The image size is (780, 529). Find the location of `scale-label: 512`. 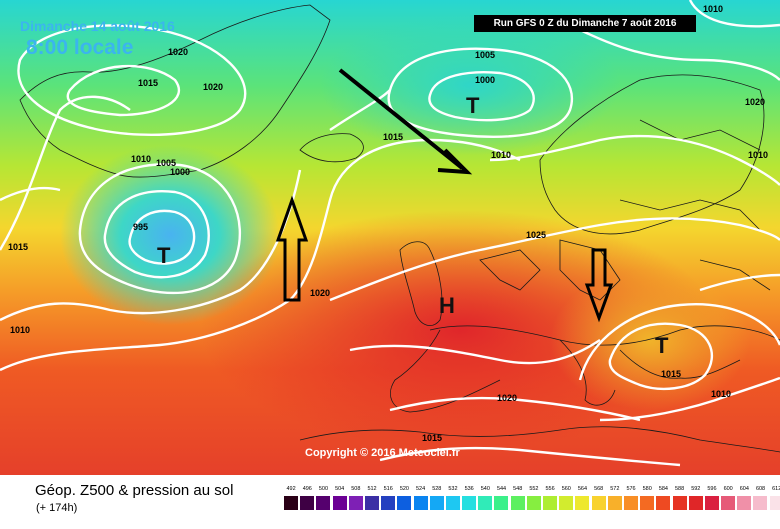

scale-label: 512 is located at coordinates (372, 489).